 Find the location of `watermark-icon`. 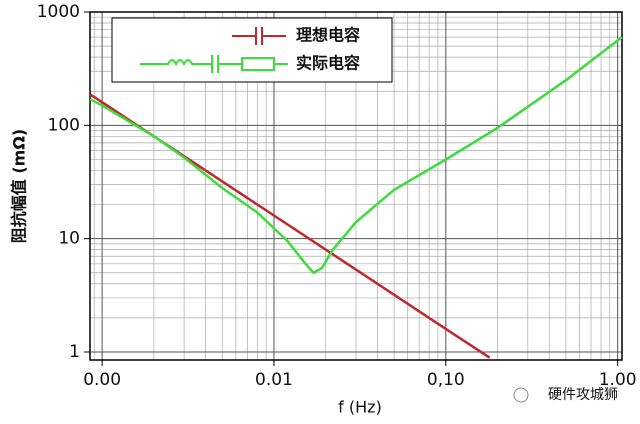

watermark-icon is located at coordinates (521, 395).